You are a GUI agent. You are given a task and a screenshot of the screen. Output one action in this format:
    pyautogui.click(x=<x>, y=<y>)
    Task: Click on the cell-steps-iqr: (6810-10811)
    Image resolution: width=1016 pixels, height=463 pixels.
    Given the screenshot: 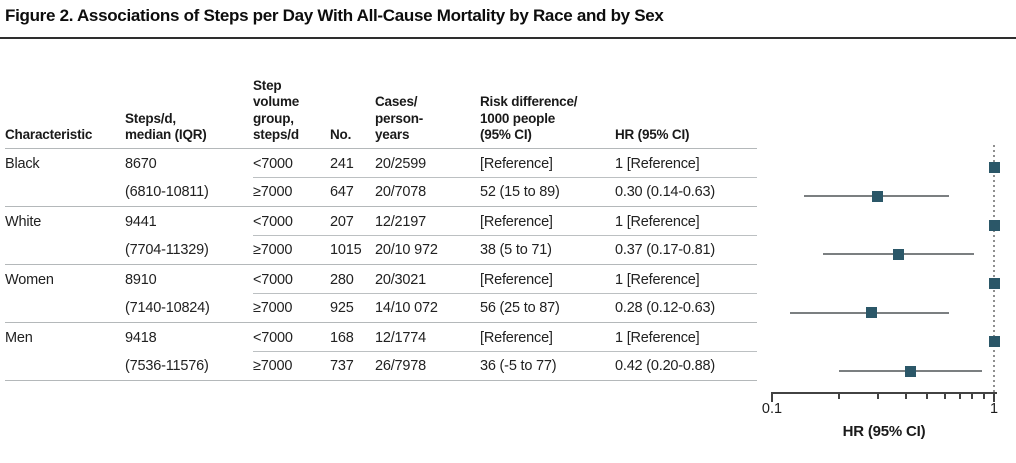 What is the action you would take?
    pyautogui.click(x=167, y=192)
    